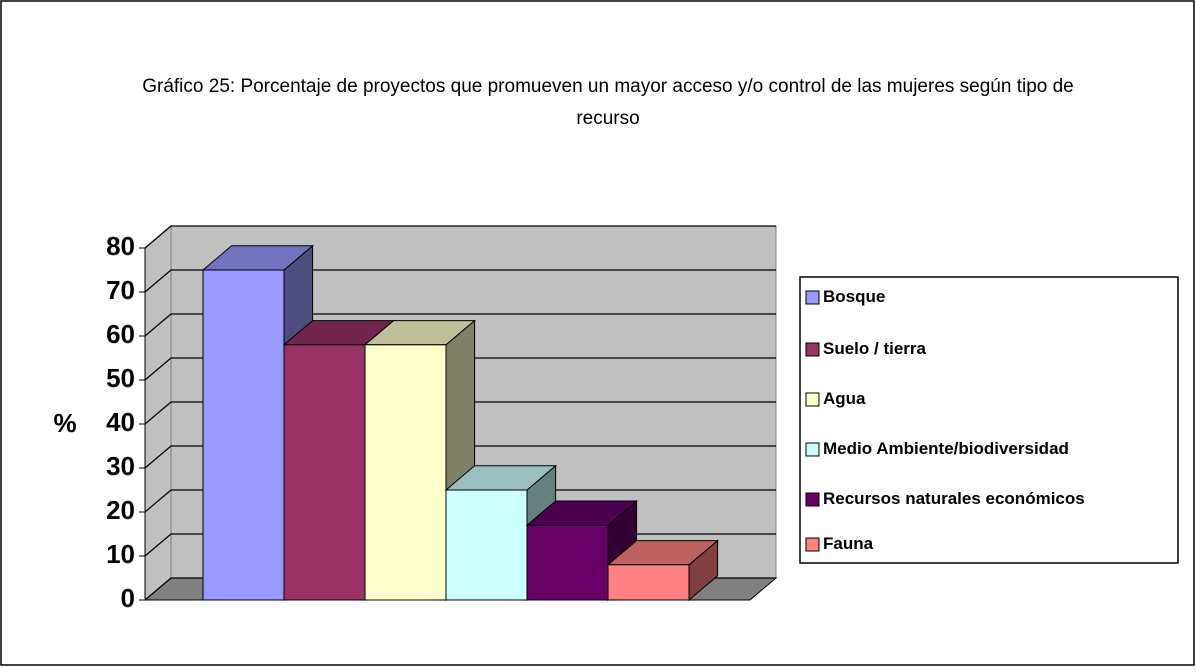  What do you see at coordinates (120, 334) in the screenshot?
I see `y-tick-label: 60` at bounding box center [120, 334].